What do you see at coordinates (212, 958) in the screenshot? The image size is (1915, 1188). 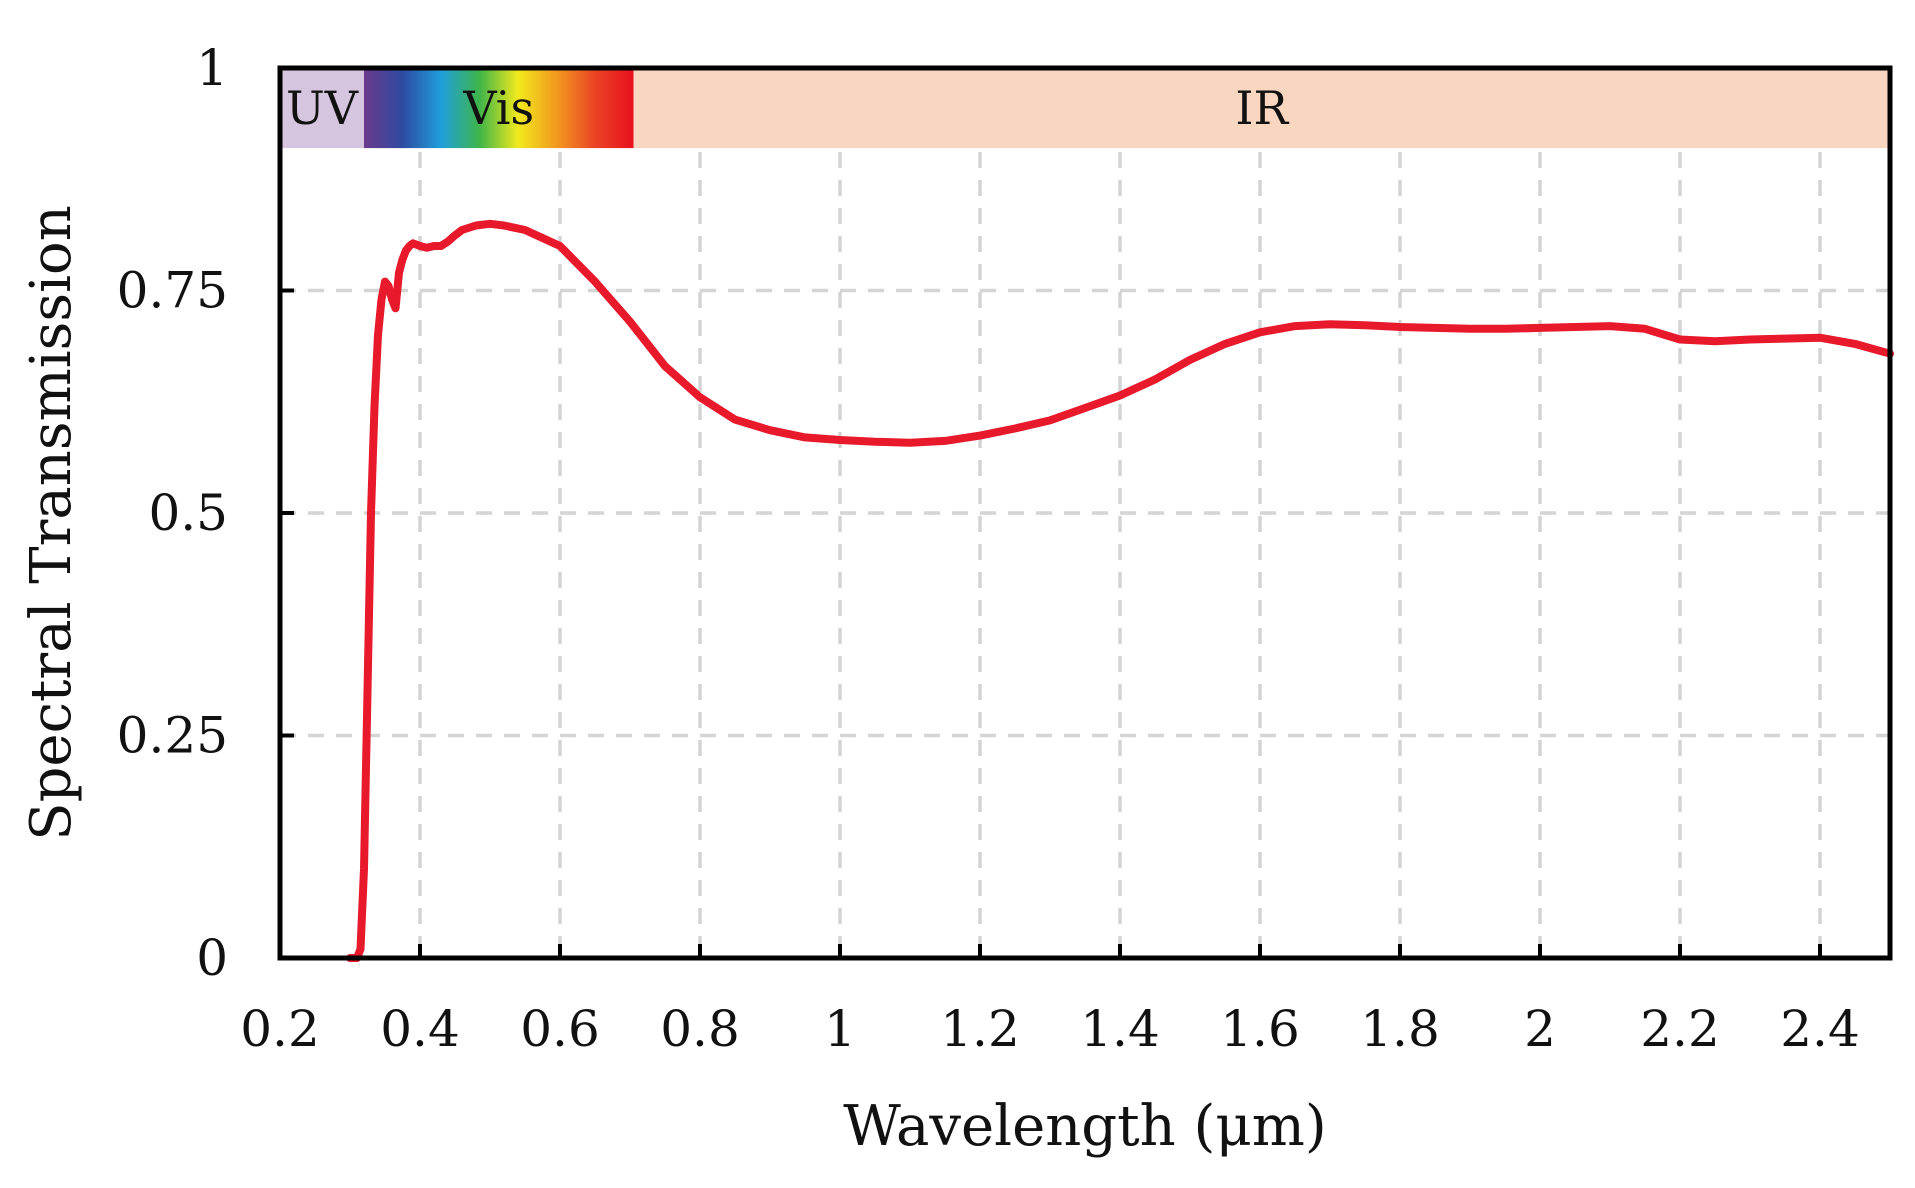 I see `y-tick-label: 0` at bounding box center [212, 958].